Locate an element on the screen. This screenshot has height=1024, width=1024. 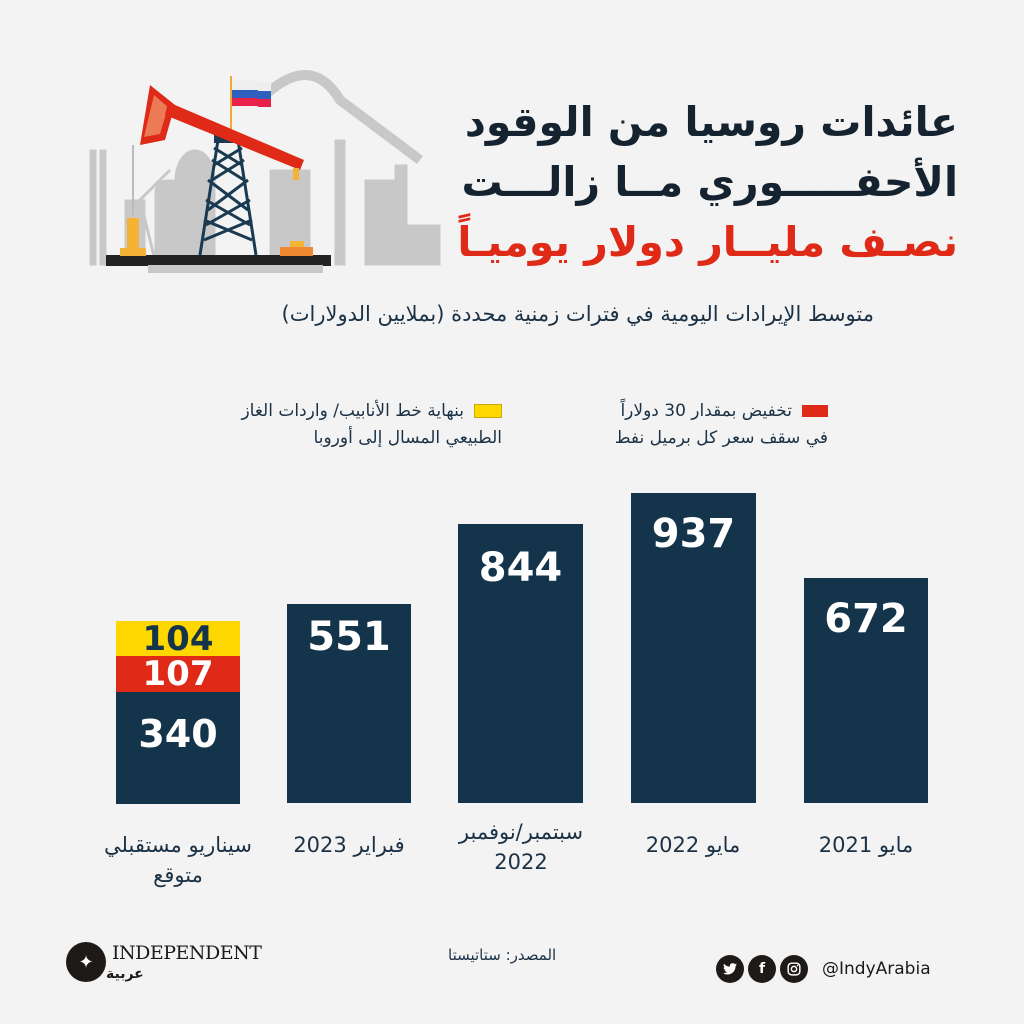
bar-value: 672 is located at coordinates (866, 619).